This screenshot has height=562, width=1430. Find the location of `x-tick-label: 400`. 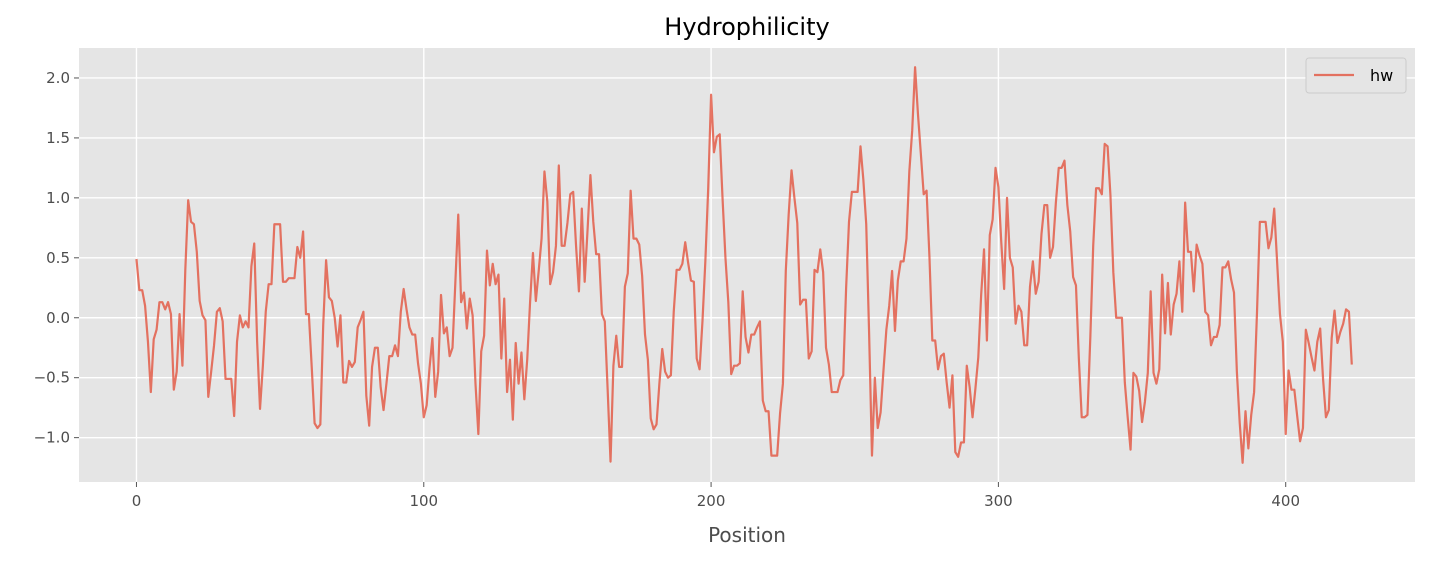

x-tick-label: 400 is located at coordinates (1285, 501).